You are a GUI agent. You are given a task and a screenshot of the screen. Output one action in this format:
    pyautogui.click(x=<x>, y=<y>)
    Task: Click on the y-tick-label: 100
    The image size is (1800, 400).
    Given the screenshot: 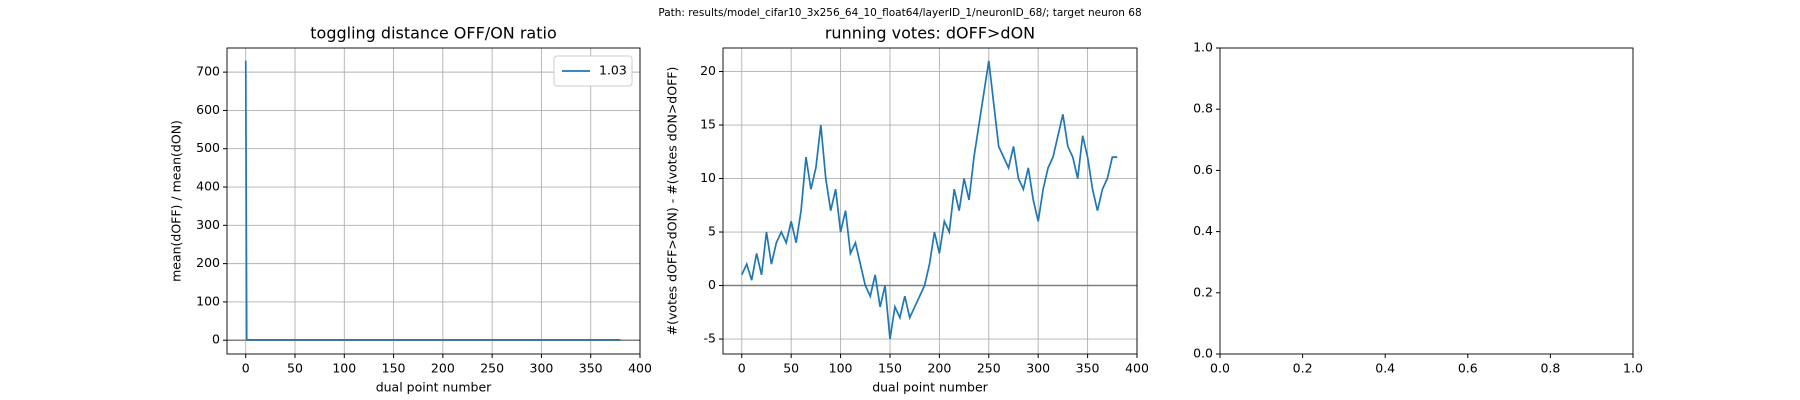 What is the action you would take?
    pyautogui.click(x=208, y=300)
    